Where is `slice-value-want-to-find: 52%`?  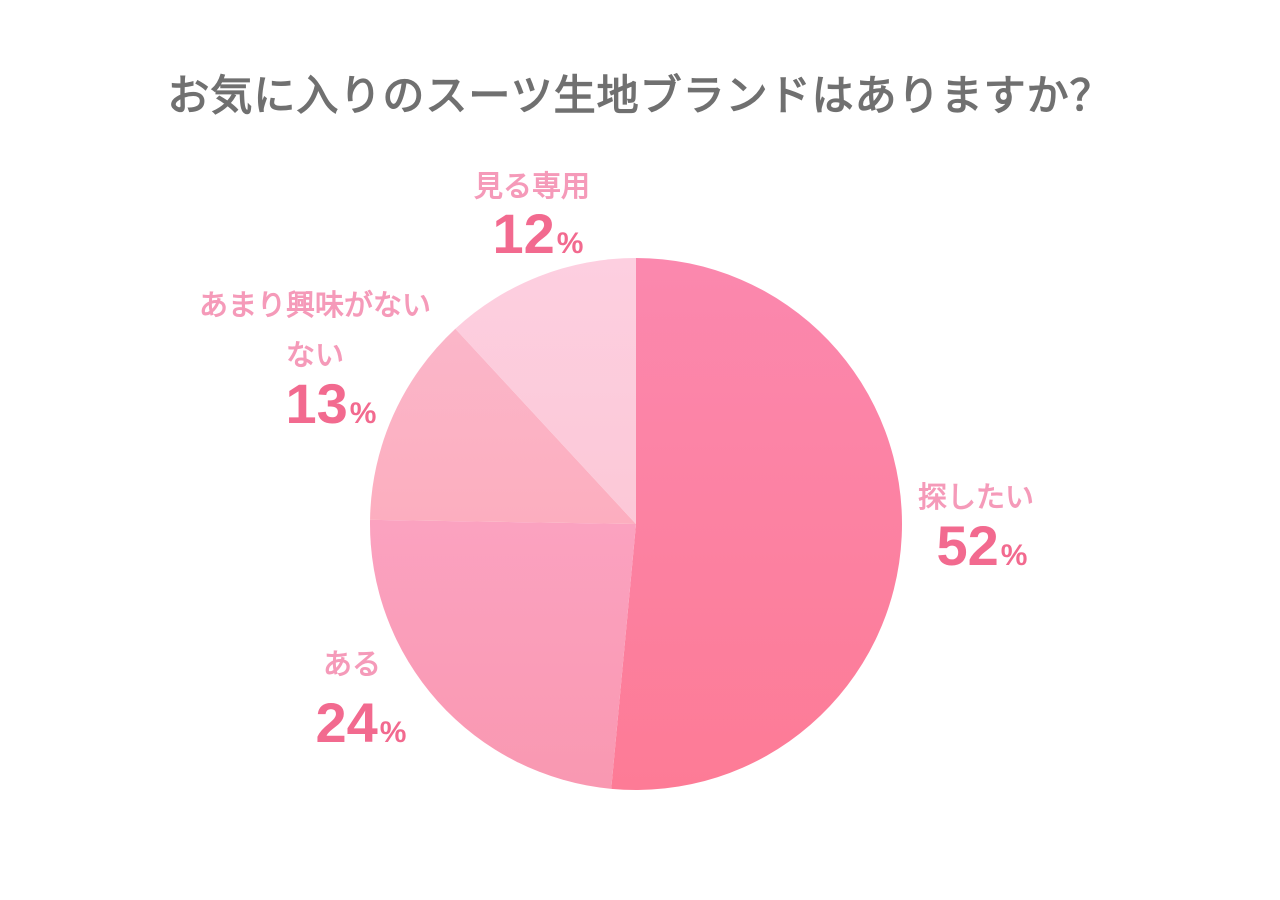 slice-value-want-to-find: 52% is located at coordinates (982, 546).